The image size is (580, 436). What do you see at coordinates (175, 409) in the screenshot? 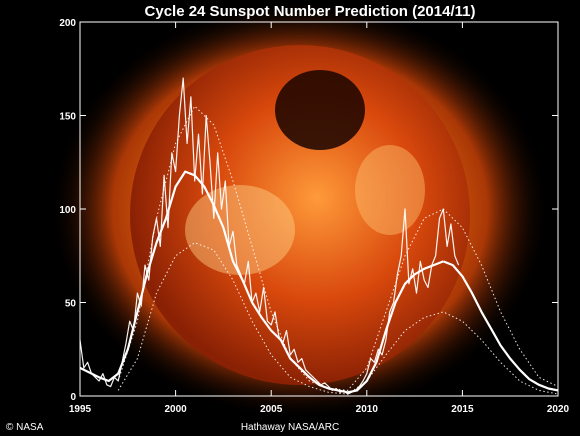
I see `x-tick-label: 2000` at bounding box center [175, 409].